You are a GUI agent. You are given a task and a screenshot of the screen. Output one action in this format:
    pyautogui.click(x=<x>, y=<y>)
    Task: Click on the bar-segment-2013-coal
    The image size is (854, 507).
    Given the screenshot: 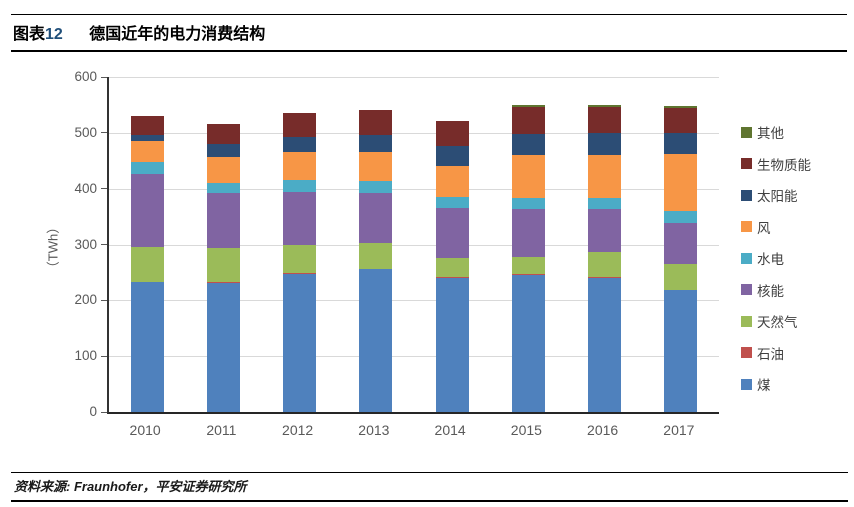 What is the action you would take?
    pyautogui.click(x=376, y=340)
    